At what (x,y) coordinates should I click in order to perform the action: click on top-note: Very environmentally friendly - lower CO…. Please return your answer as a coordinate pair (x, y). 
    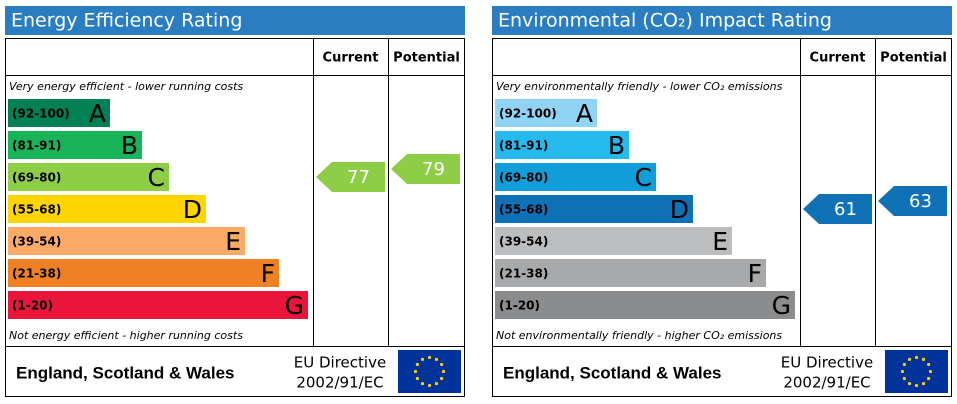
    Looking at the image, I should click on (639, 86).